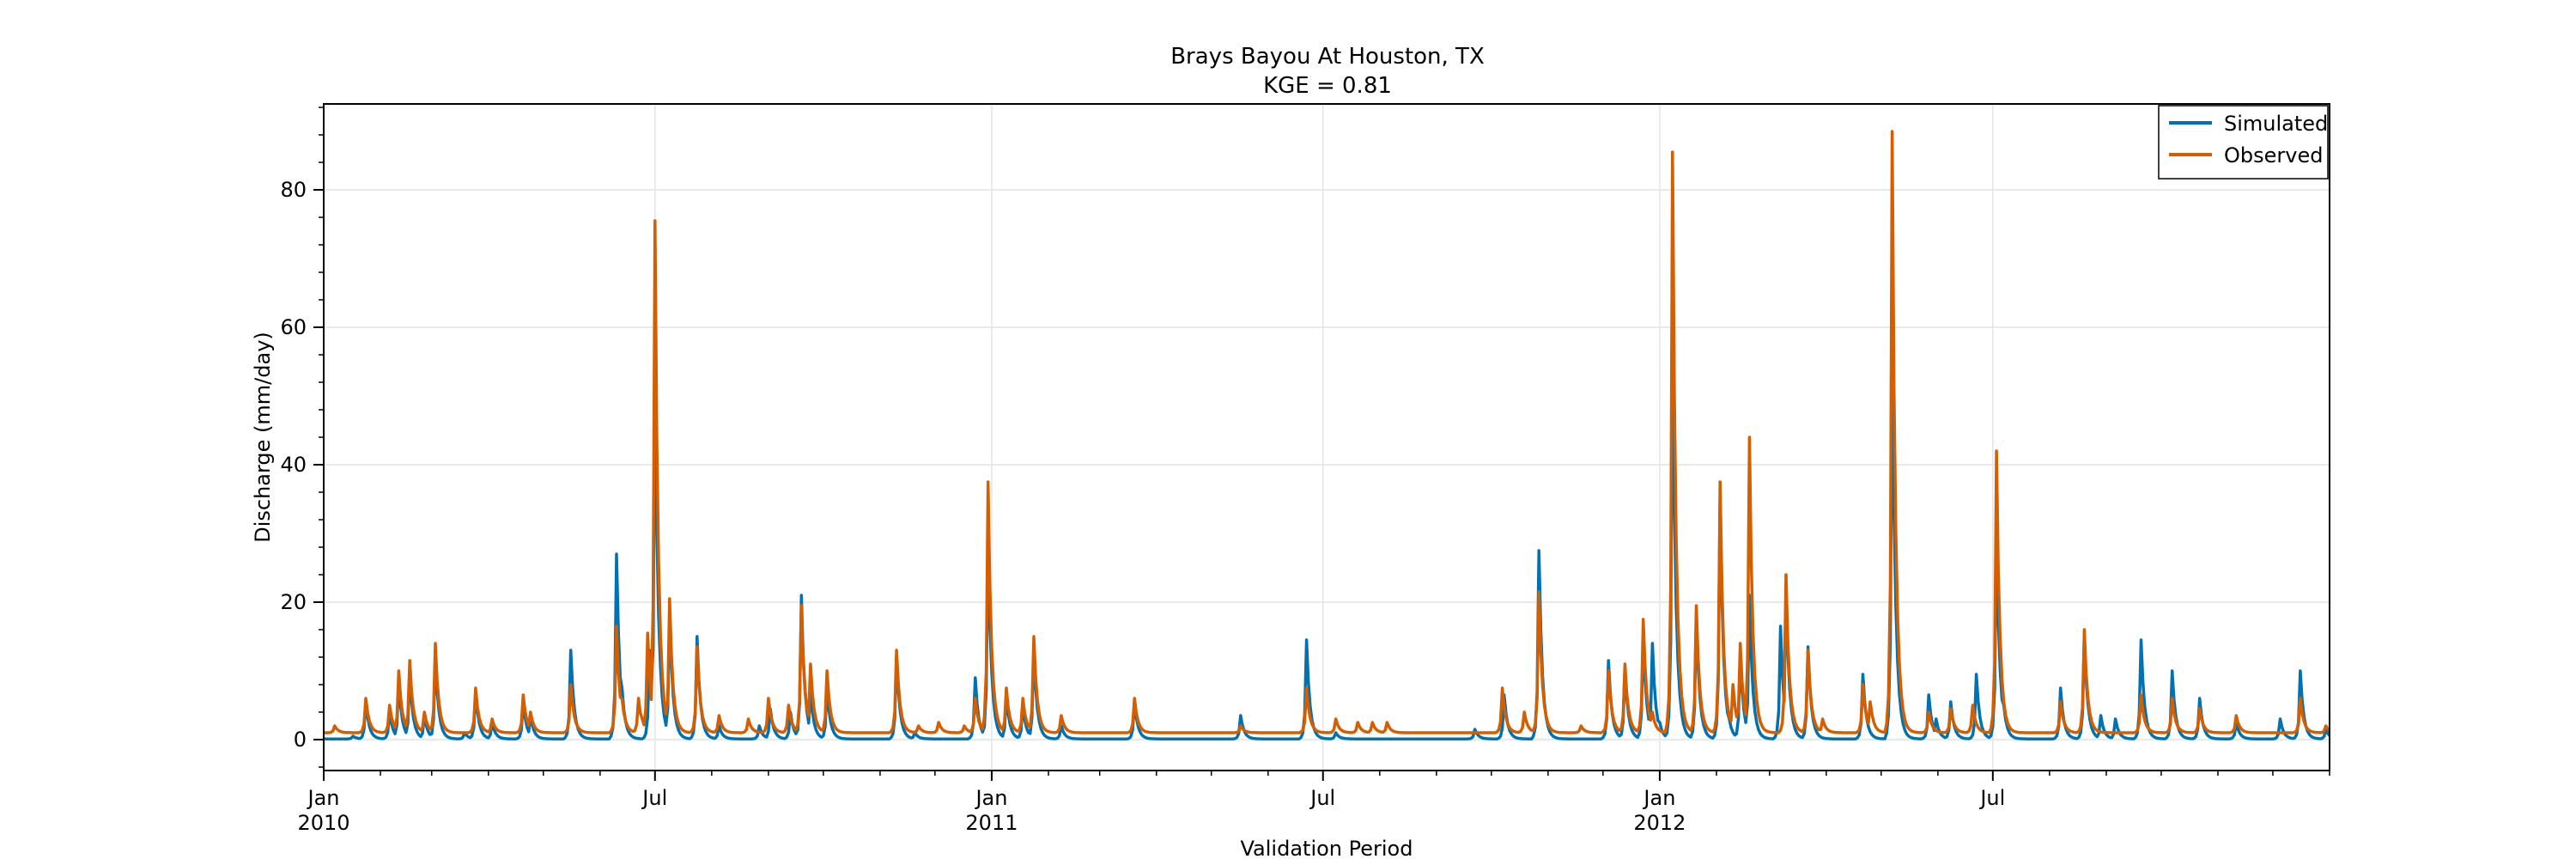 The height and width of the screenshot is (859, 2576). I want to click on chart-title: Brays Bayou At Houston, TX, so click(1327, 57).